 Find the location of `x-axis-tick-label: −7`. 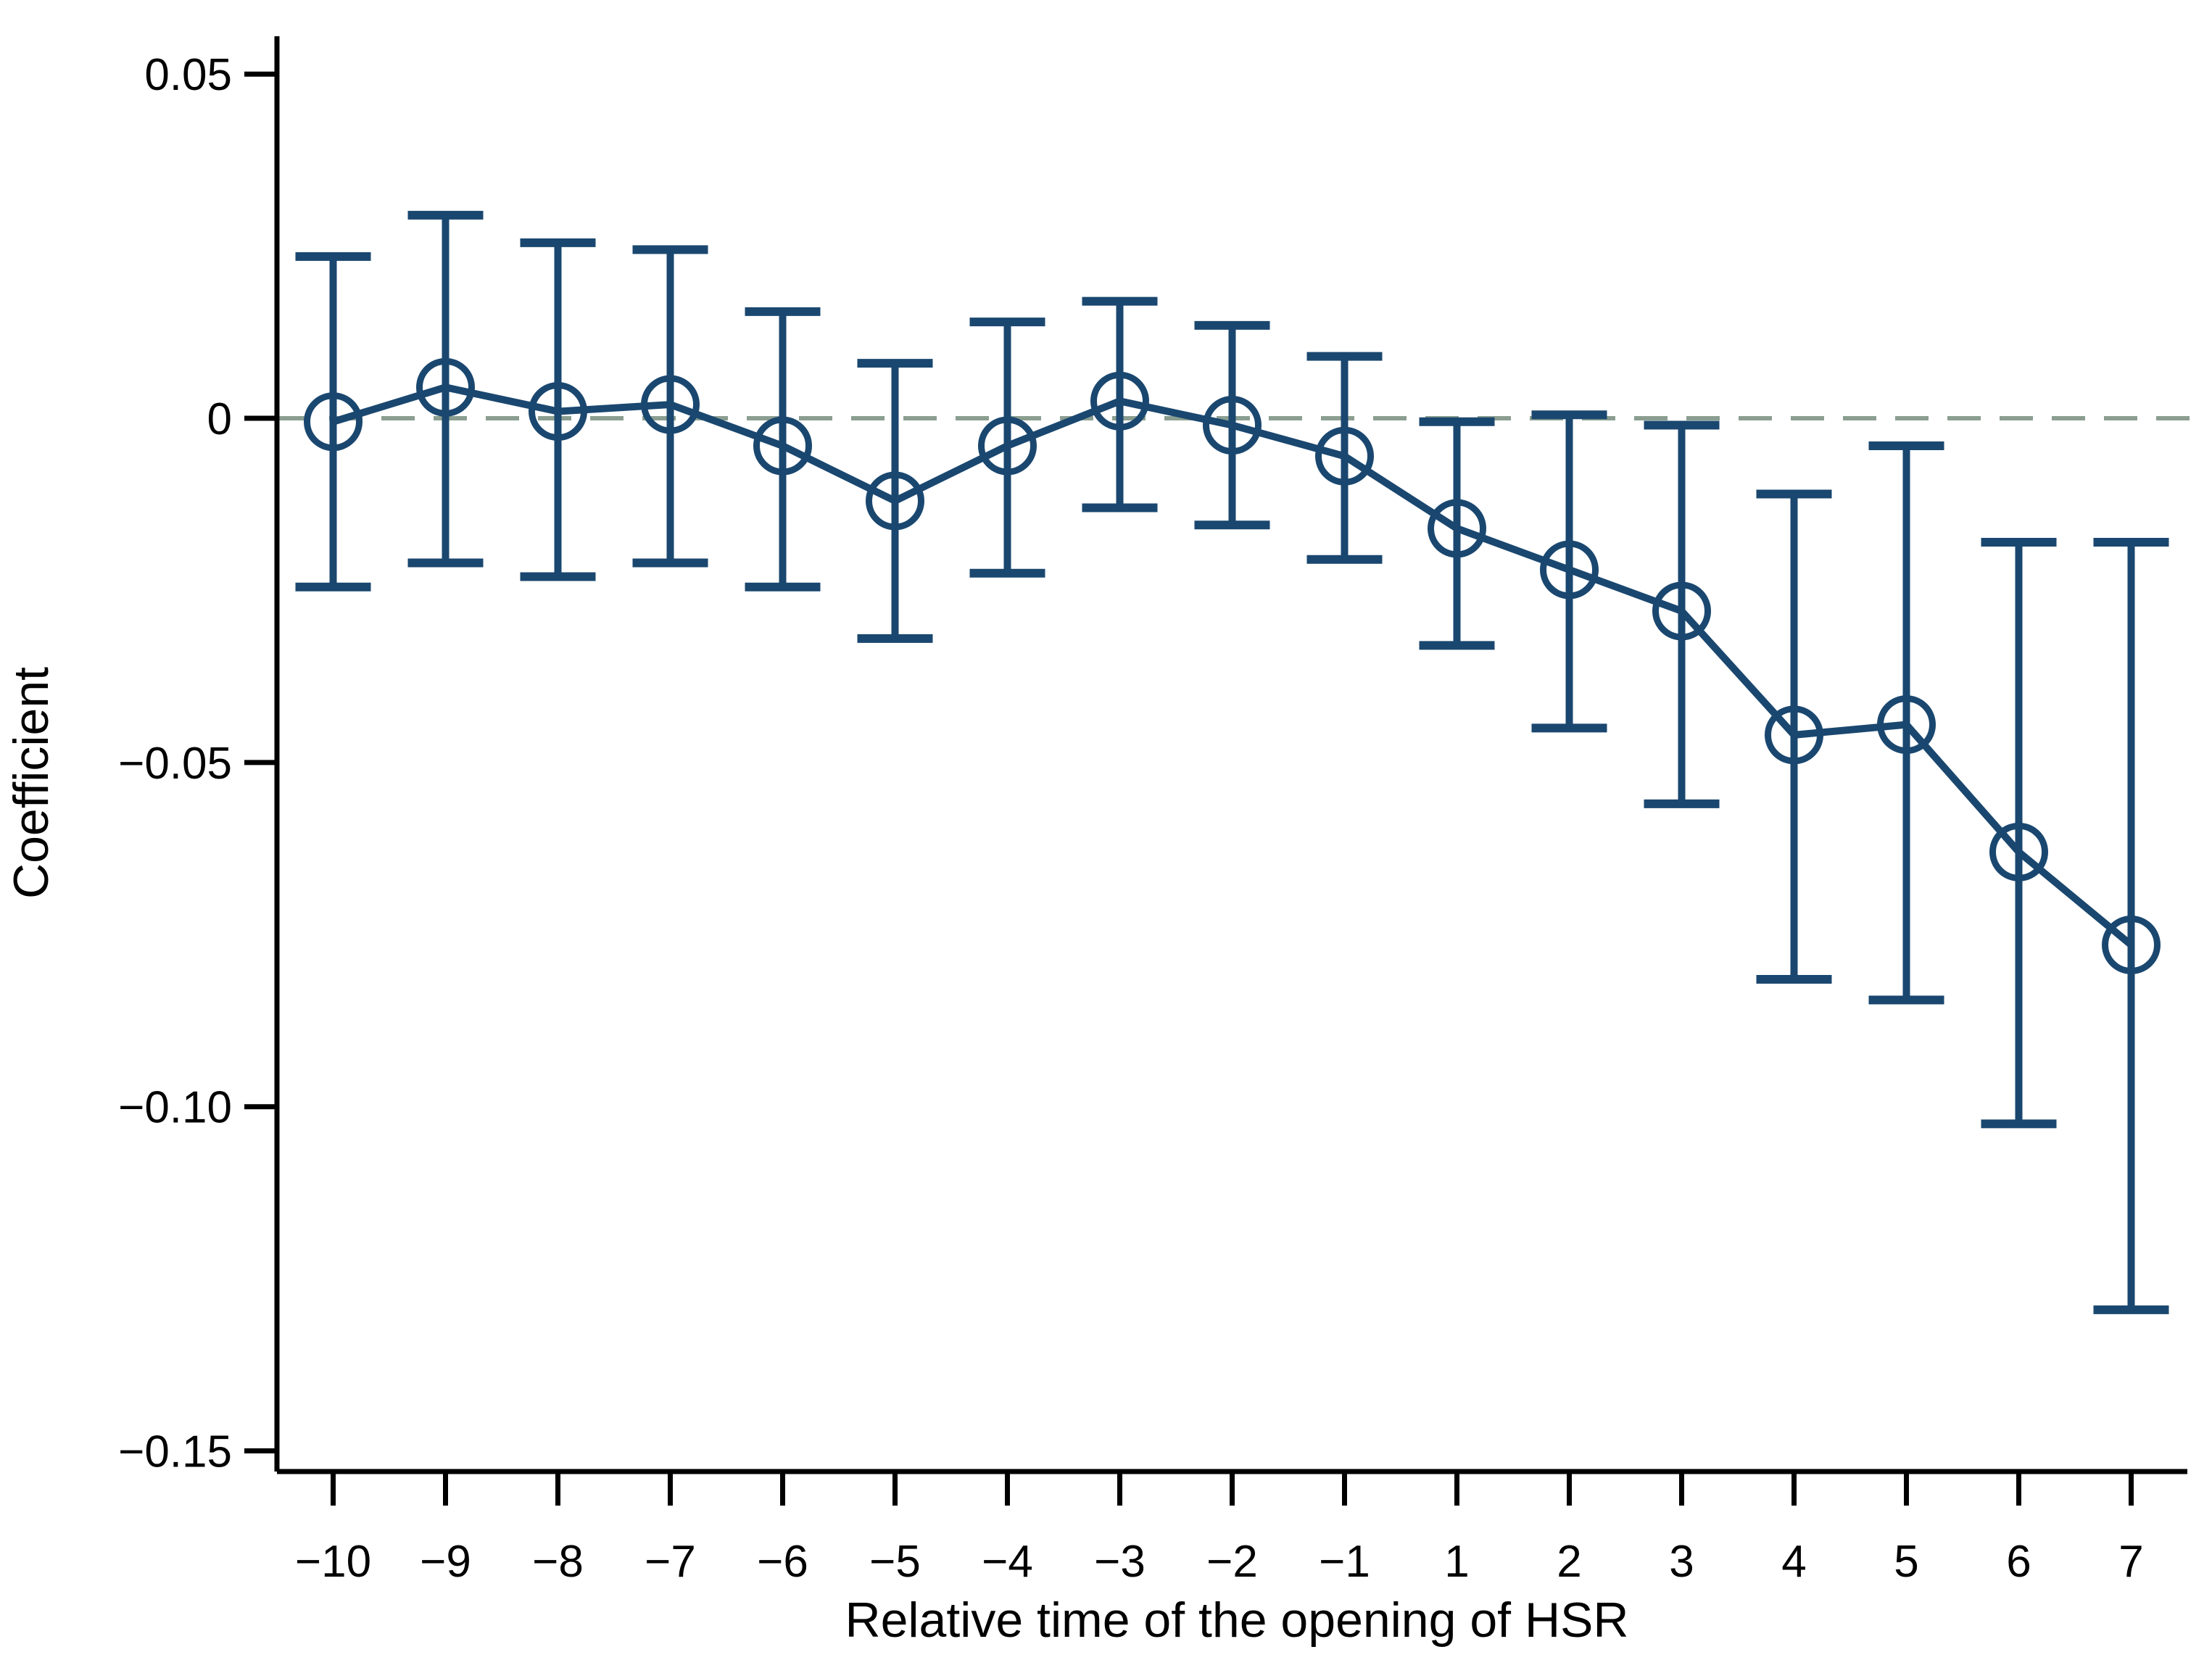

x-axis-tick-label: −7 is located at coordinates (670, 1562).